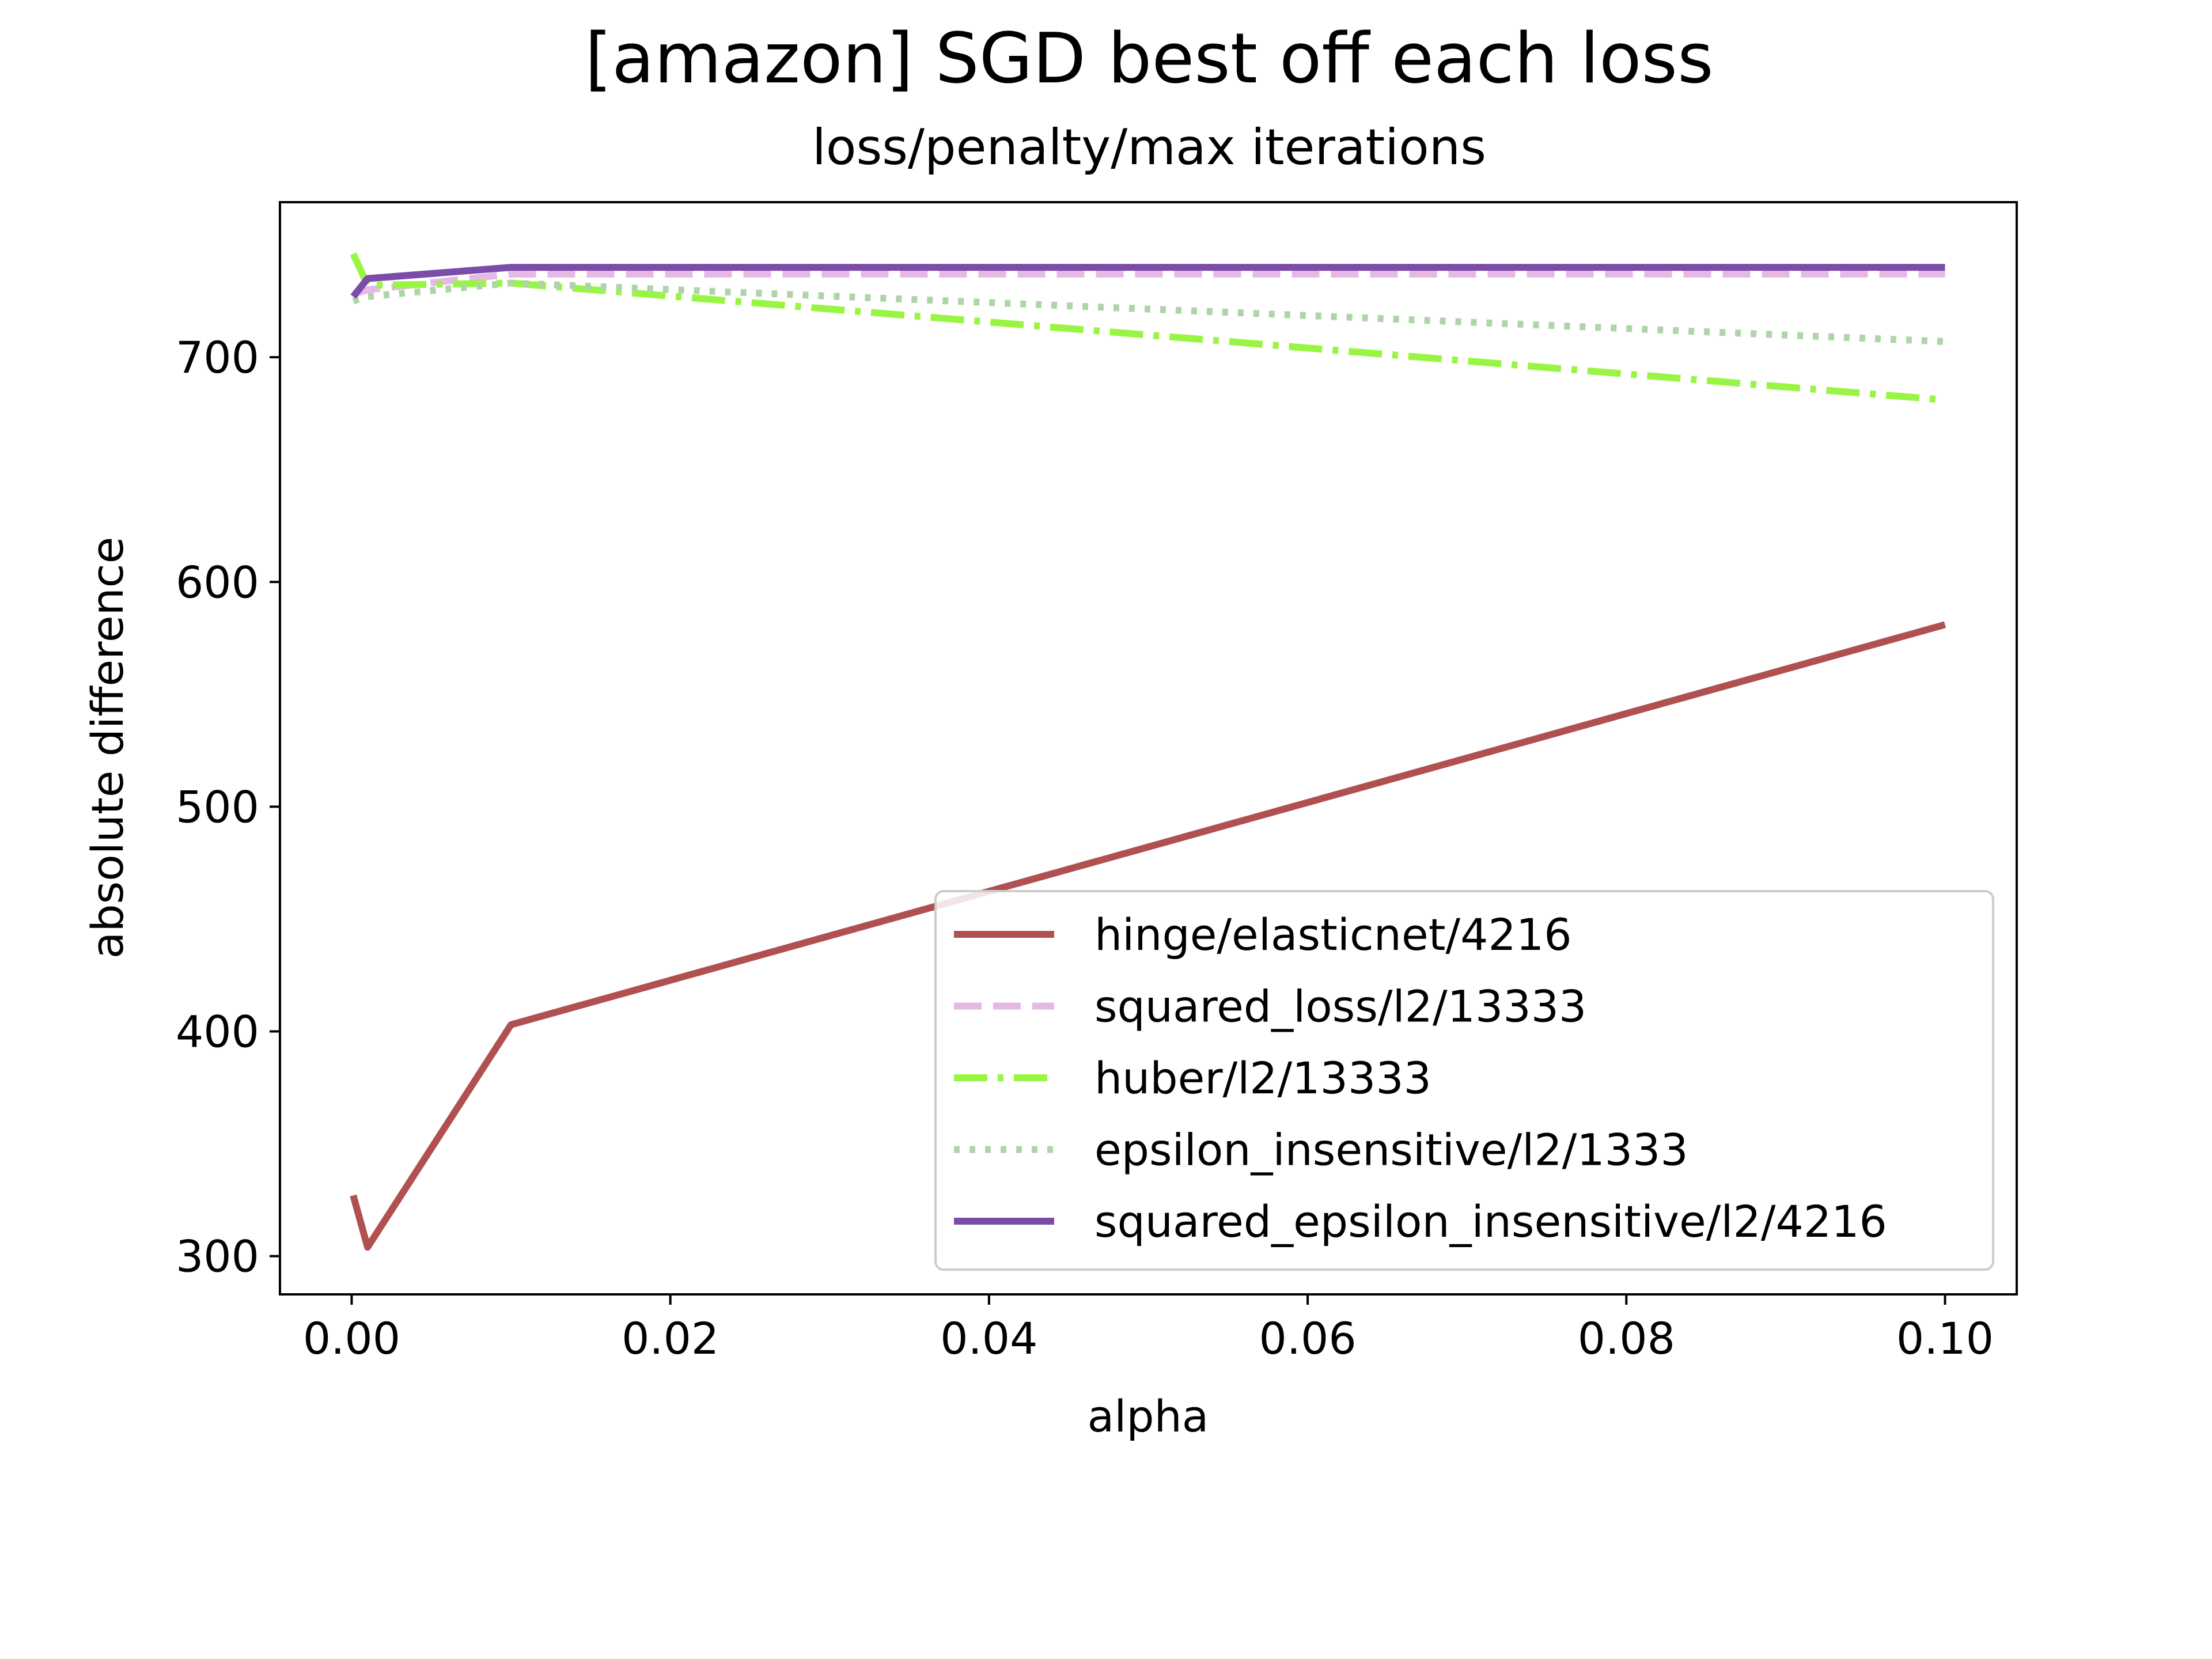 This screenshot has width=2212, height=1659. What do you see at coordinates (217, 582) in the screenshot?
I see `y-tick-label: 600` at bounding box center [217, 582].